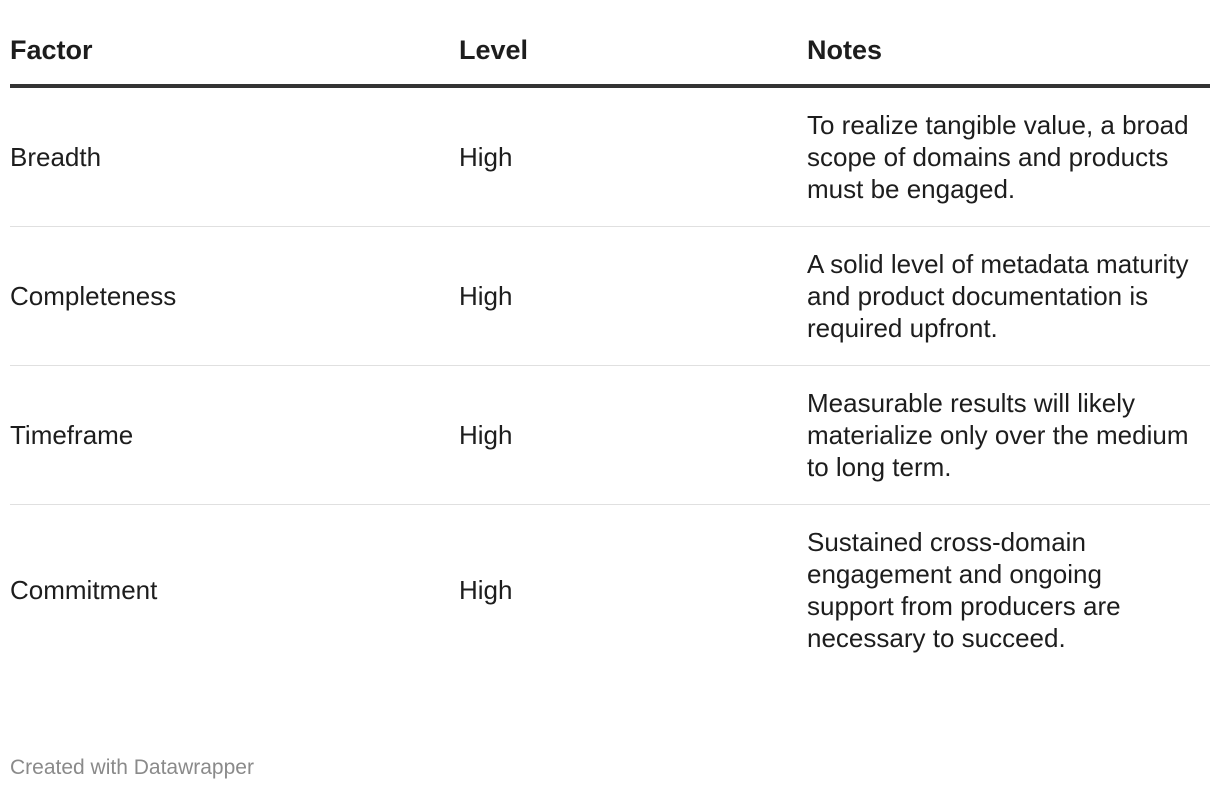  Describe the element at coordinates (633, 61) in the screenshot. I see `column-header-level: Level` at that location.